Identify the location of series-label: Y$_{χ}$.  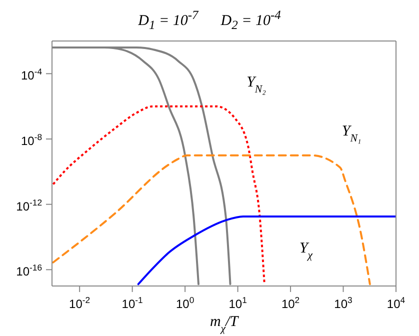
(306, 251).